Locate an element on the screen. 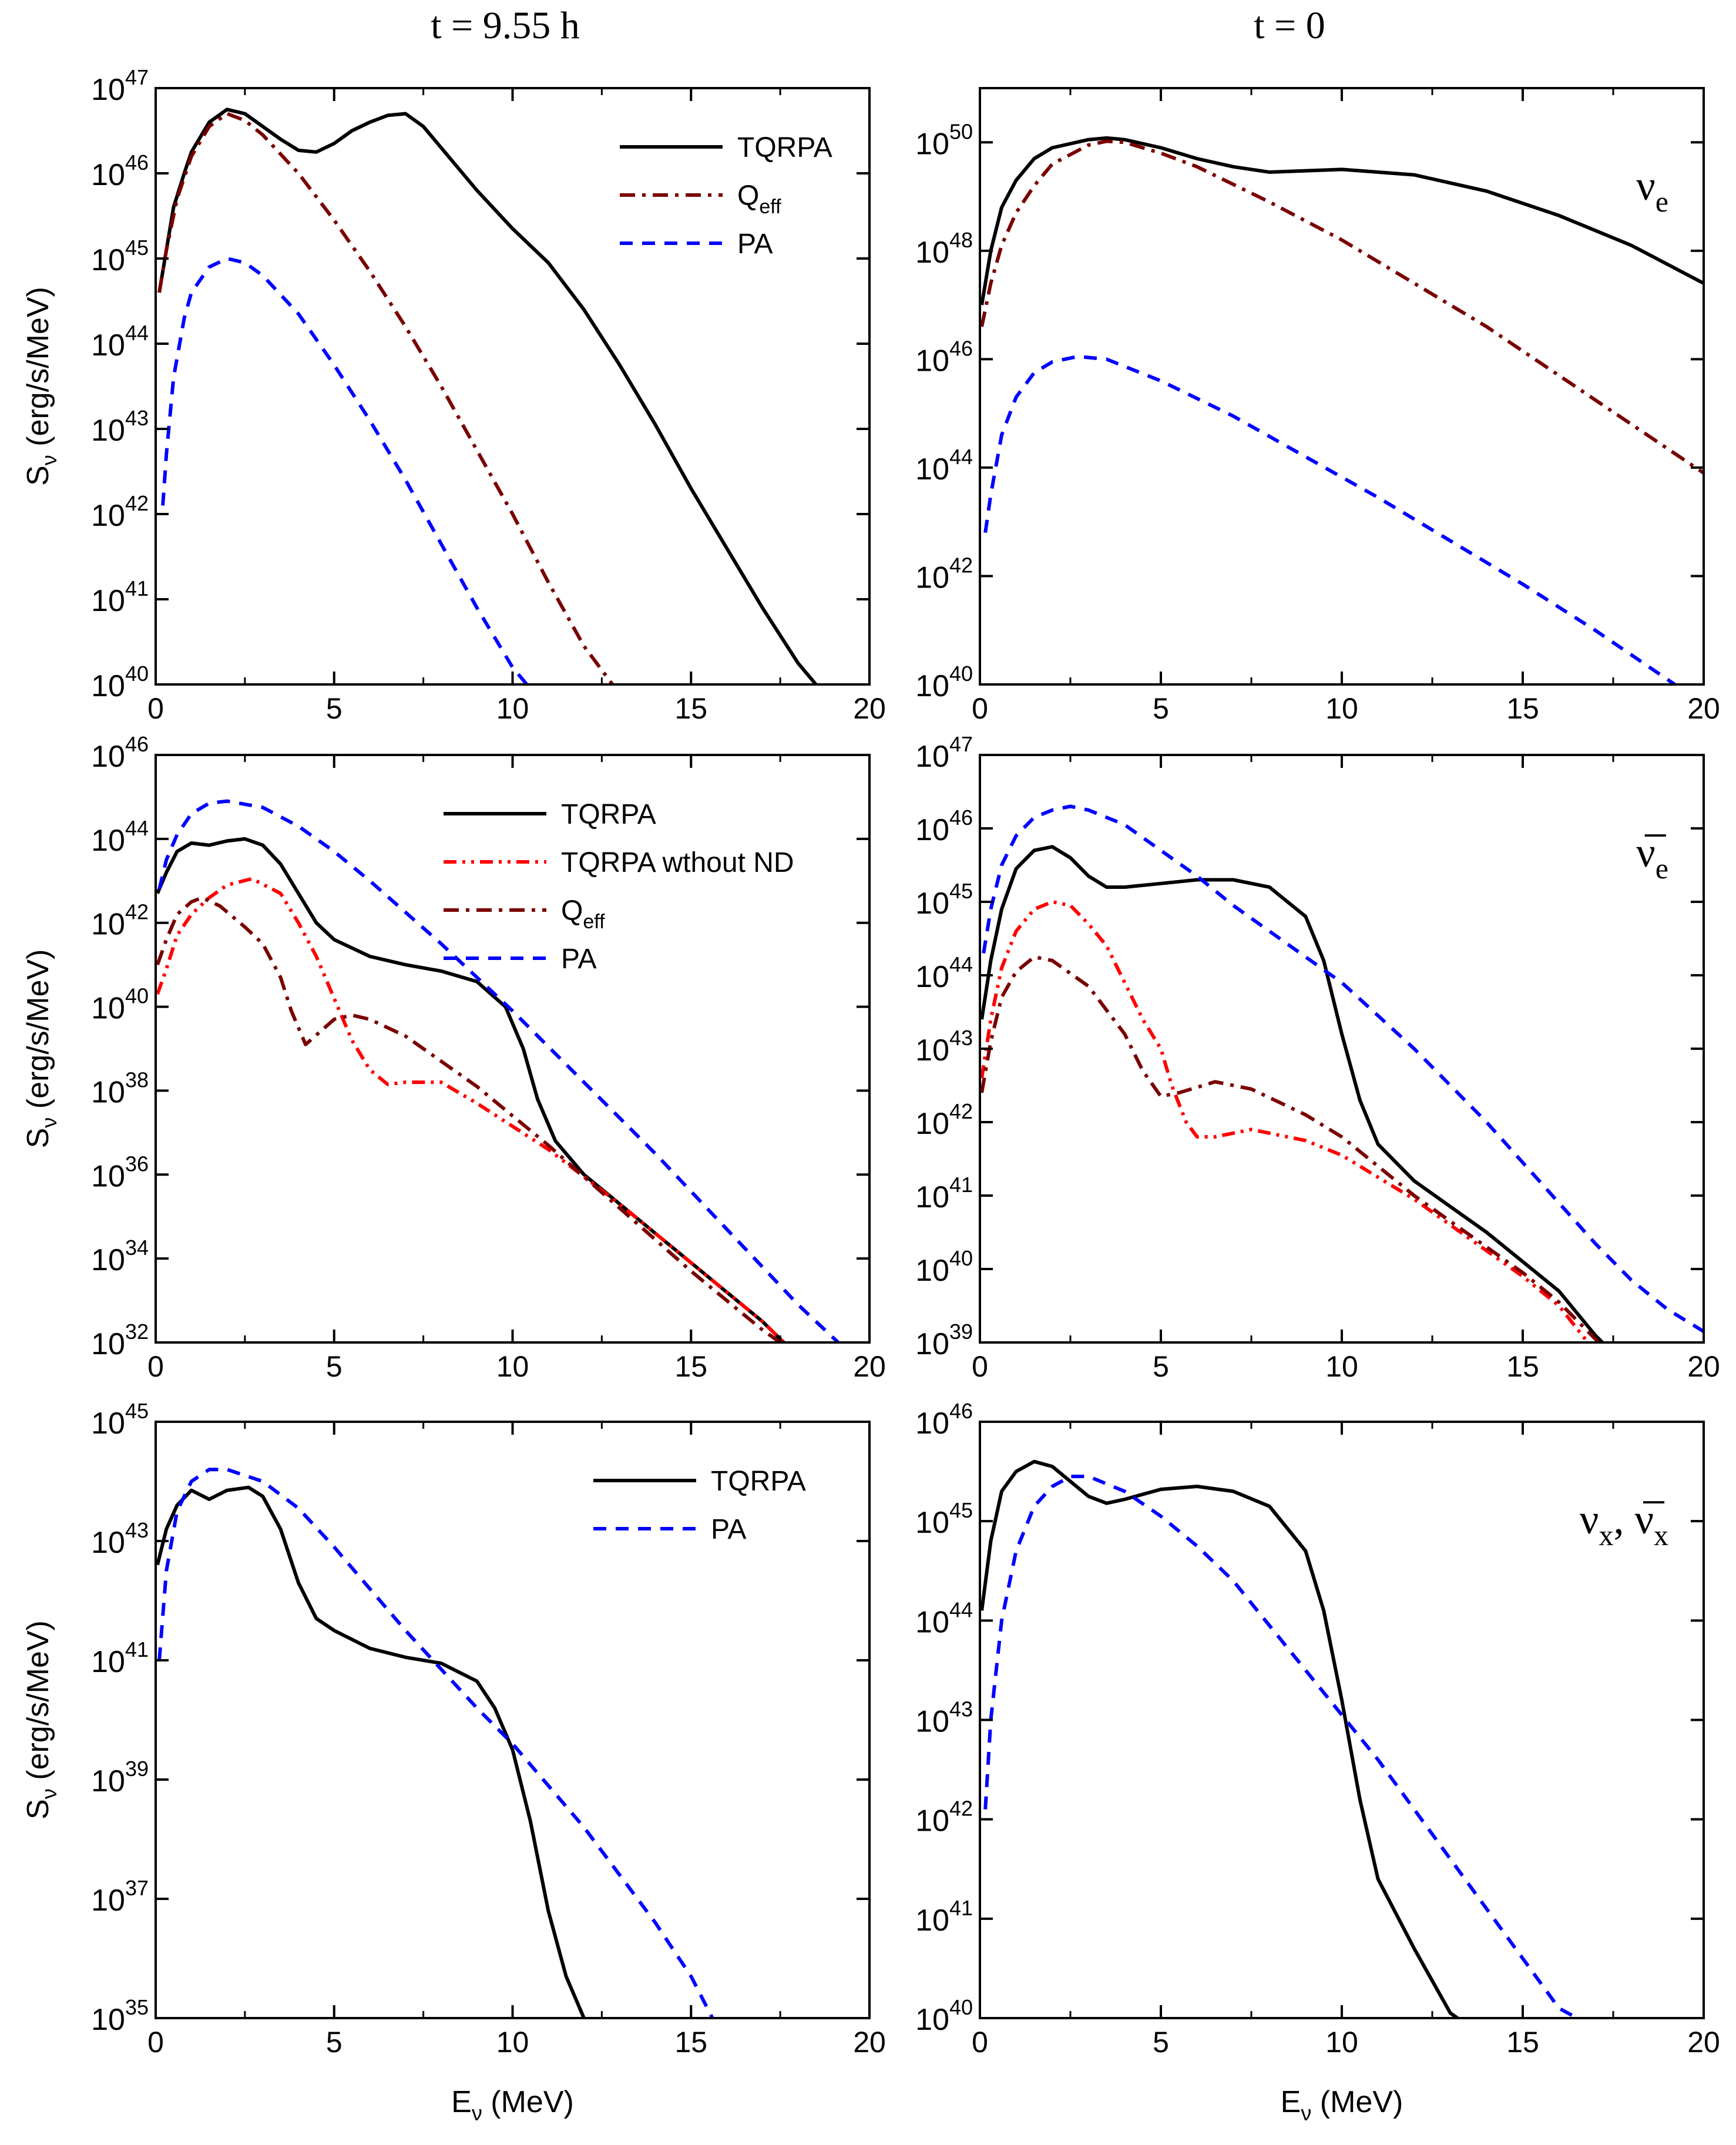  species-sub: x is located at coordinates (1606, 1535).